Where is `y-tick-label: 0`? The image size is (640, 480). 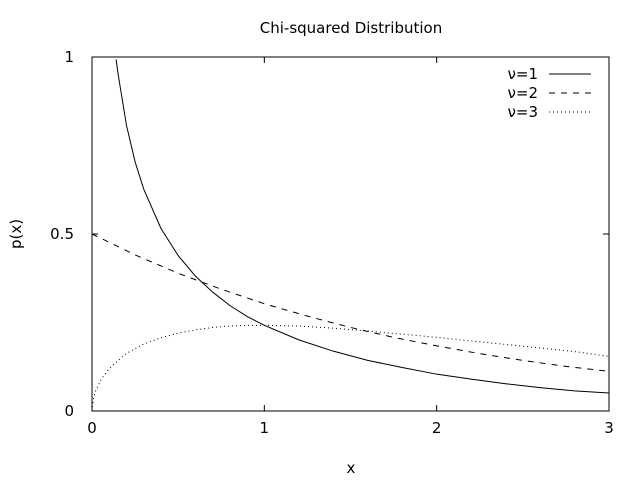 y-tick-label: 0 is located at coordinates (69, 411).